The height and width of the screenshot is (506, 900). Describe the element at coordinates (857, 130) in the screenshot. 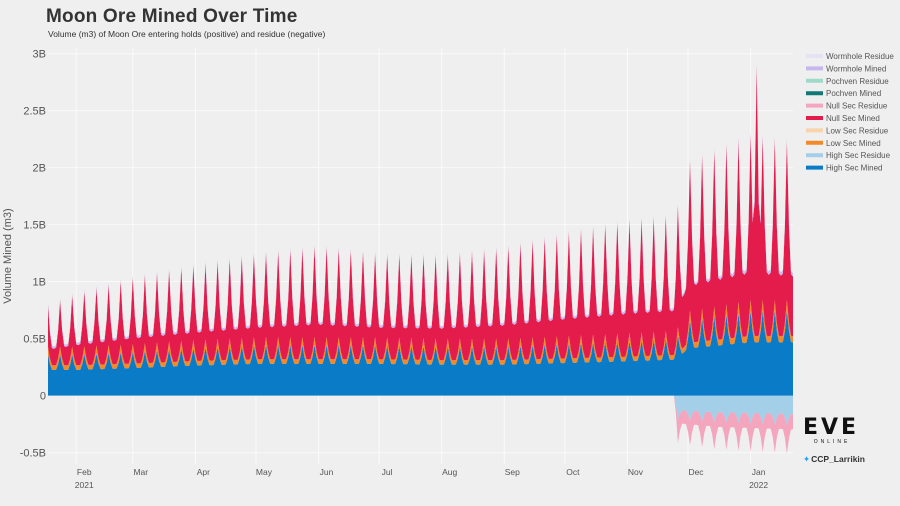

I see `legend-label: Low Sec Residue` at that location.